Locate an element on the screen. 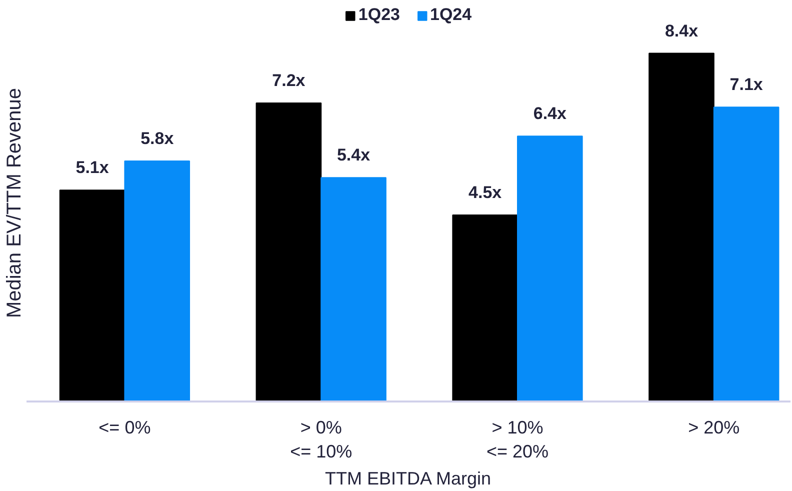  data-label: 6.4x is located at coordinates (550, 114).